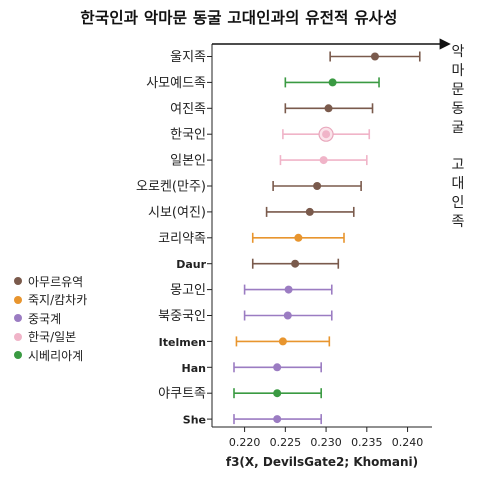 This screenshot has height=478, width=478. Describe the element at coordinates (56, 355) in the screenshot. I see `legend-label: 시베리아계` at that location.